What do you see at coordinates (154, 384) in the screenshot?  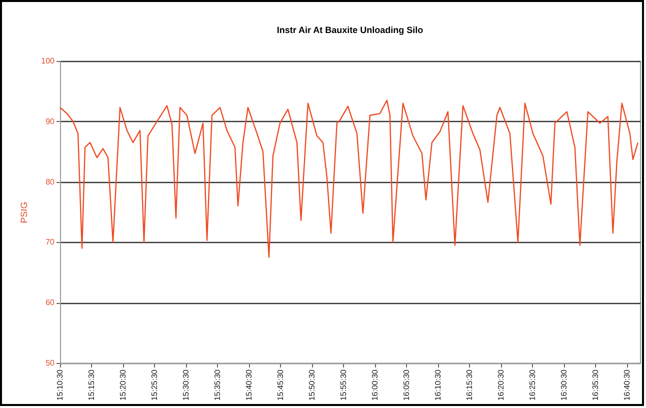 I see `x-tick-label: 15:25:30` at bounding box center [154, 384].